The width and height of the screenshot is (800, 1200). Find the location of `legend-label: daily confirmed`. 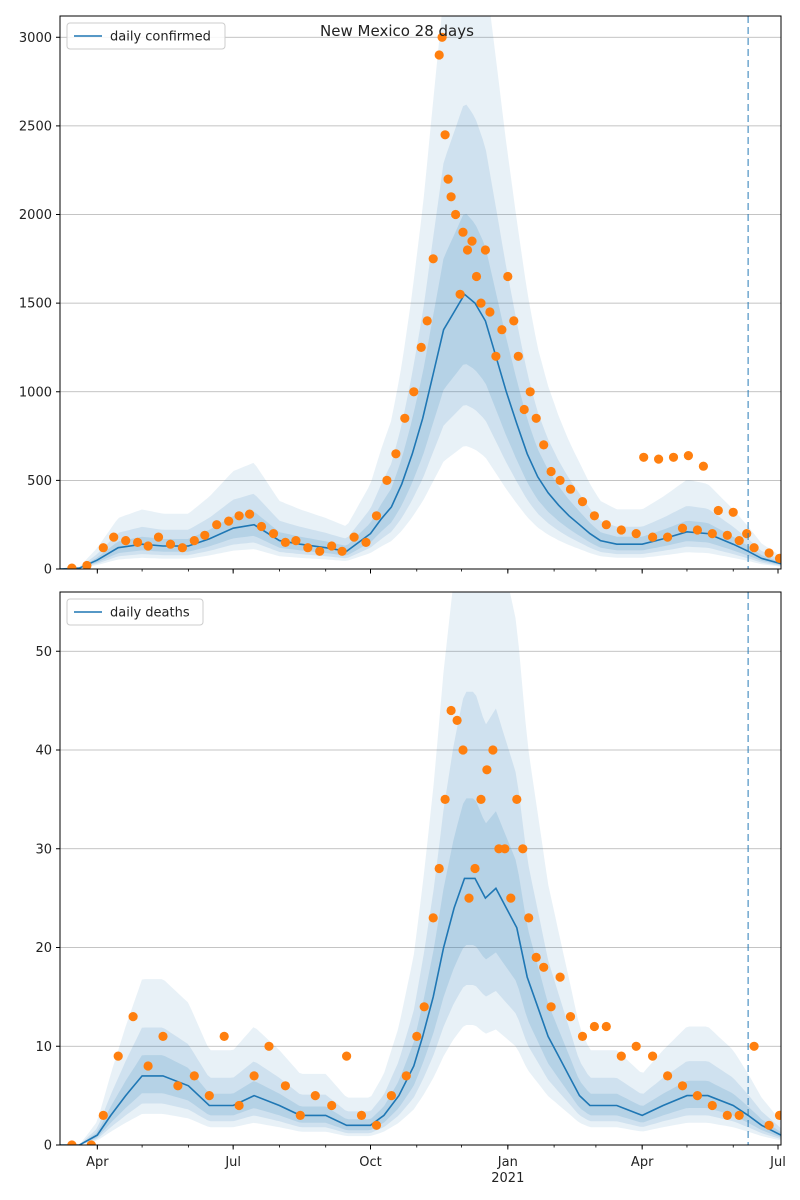

legend-label: daily confirmed is located at coordinates (160, 37).